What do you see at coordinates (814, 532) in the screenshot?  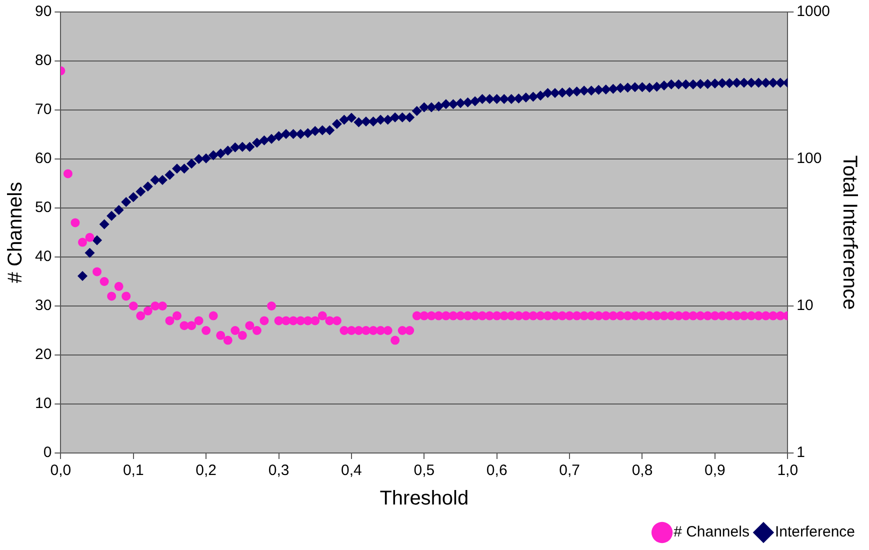 I see `legend-label: Interference` at bounding box center [814, 532].